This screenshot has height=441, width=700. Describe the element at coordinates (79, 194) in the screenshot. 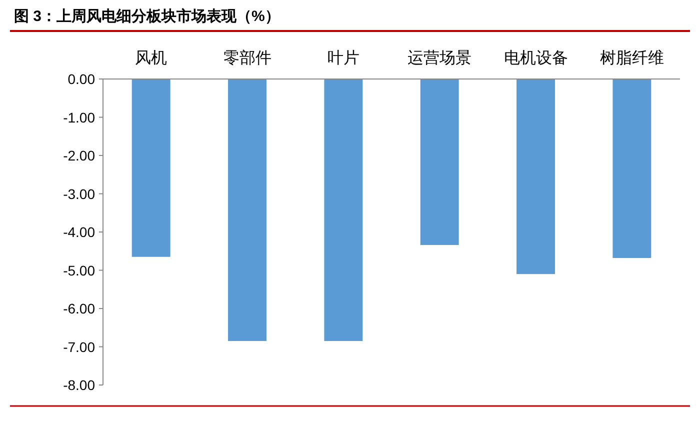

I see `y-tick-label: -3.00` at that location.